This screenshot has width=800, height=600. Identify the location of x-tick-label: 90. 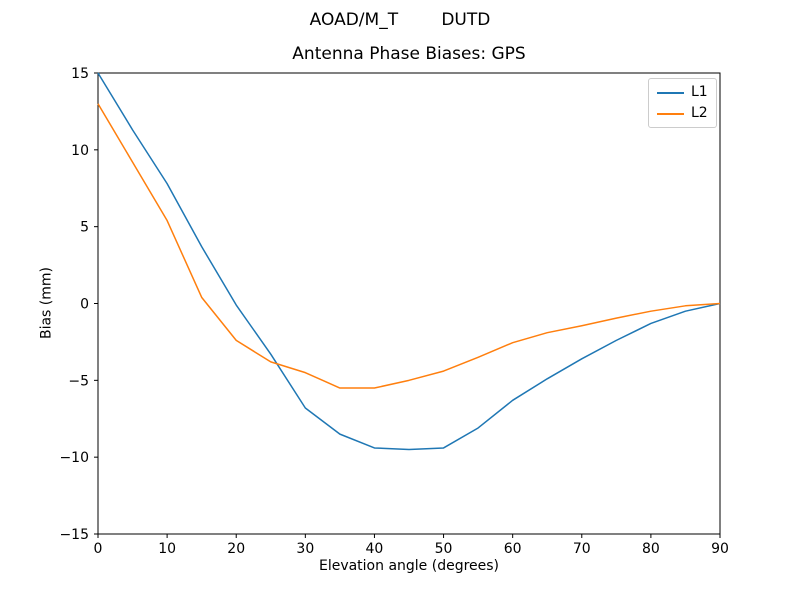
(720, 549).